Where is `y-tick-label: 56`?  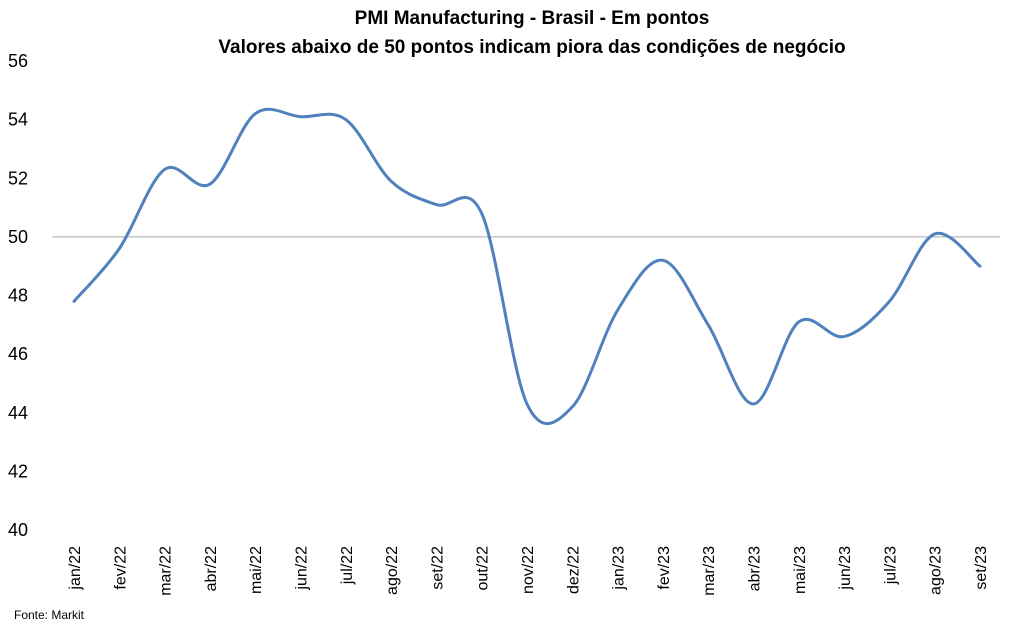 y-tick-label: 56 is located at coordinates (18, 61).